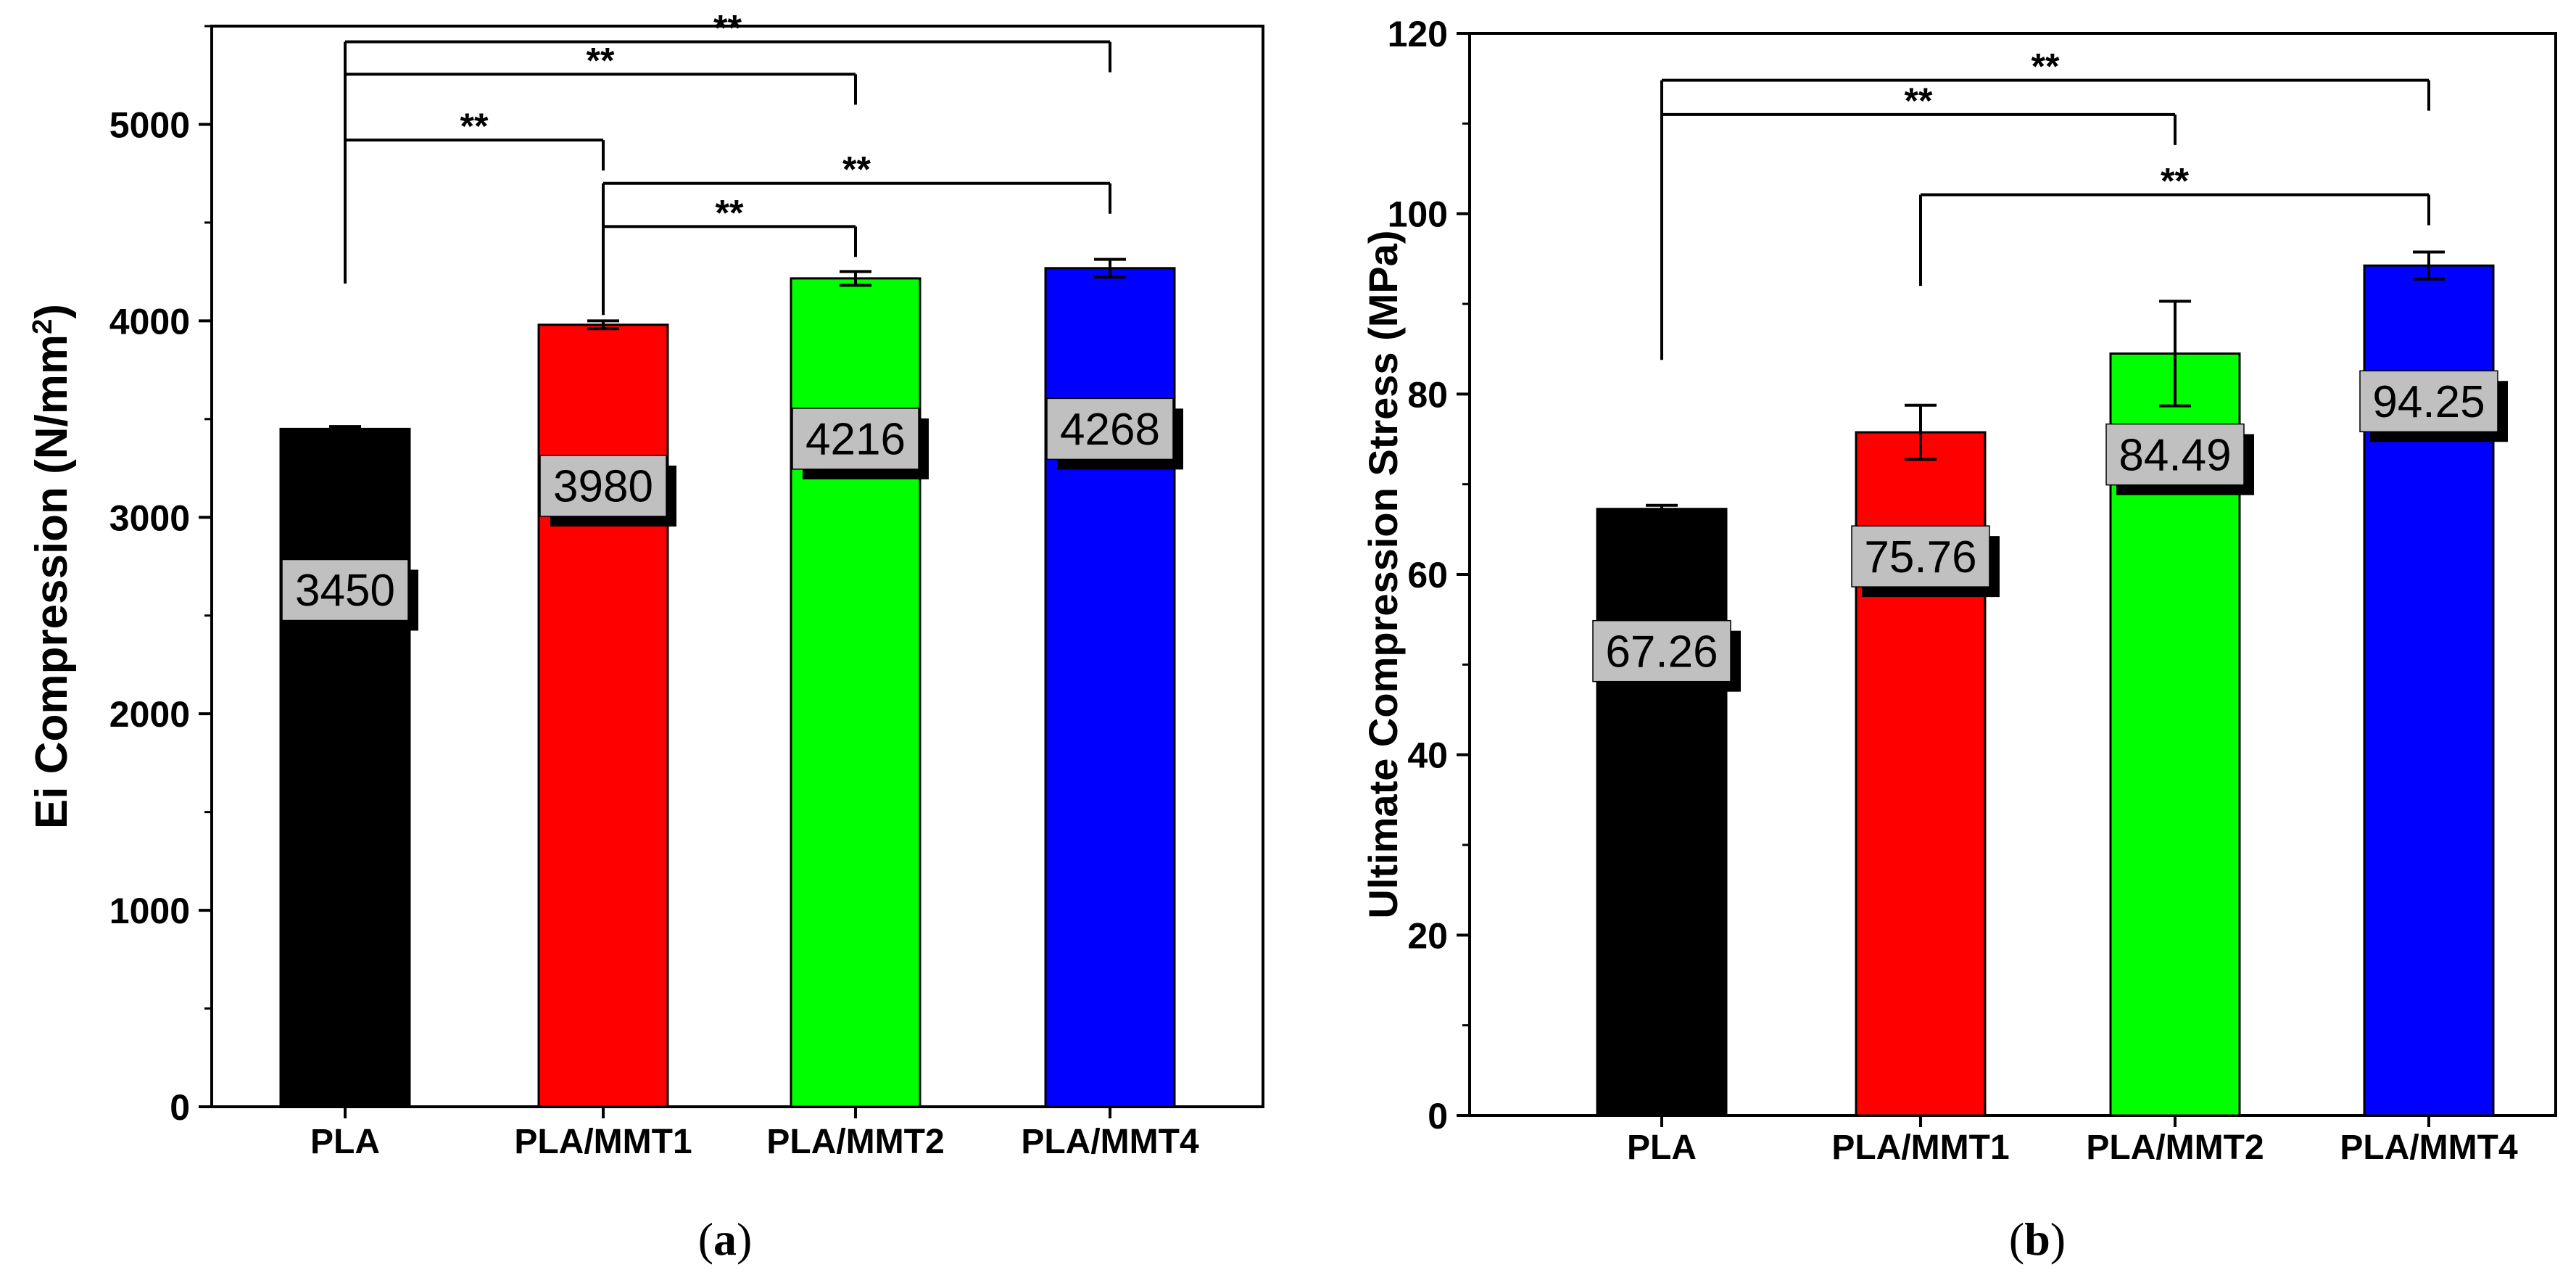 The image size is (2576, 1283). I want to click on y-tick-label: 60, so click(1427, 575).